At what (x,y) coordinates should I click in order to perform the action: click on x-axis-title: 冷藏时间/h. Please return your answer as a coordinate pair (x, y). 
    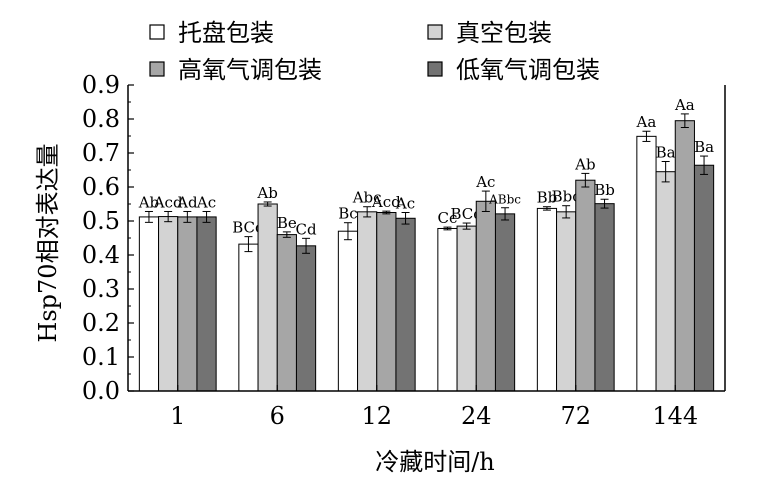
    Looking at the image, I should click on (435, 462).